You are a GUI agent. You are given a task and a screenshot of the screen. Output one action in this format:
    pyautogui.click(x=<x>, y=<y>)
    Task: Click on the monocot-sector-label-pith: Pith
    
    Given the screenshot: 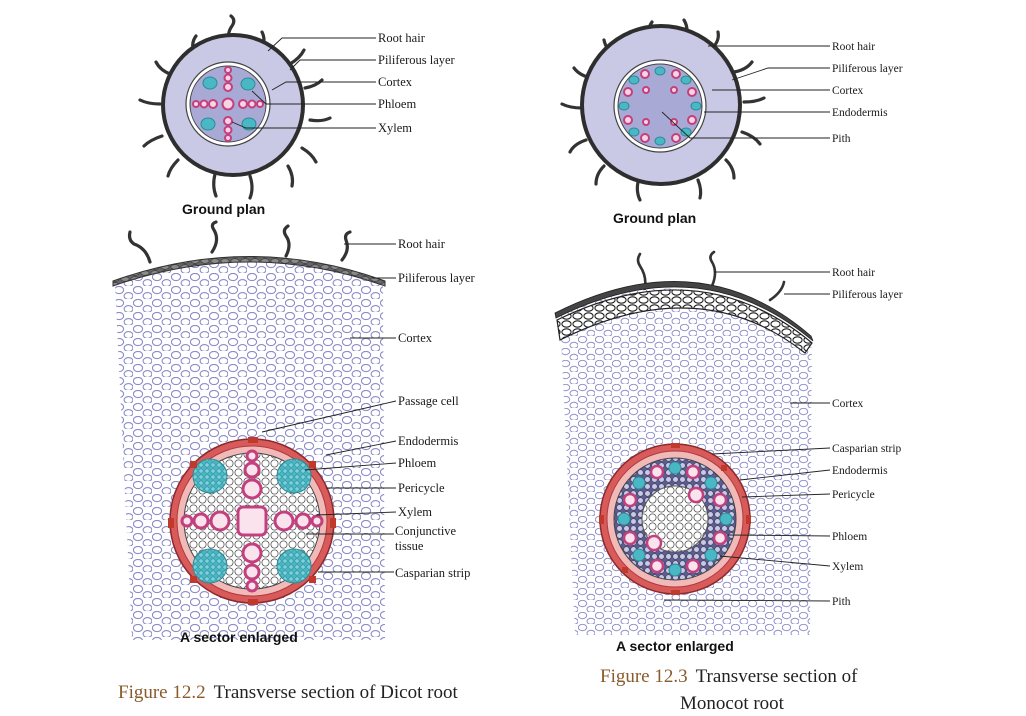 What is the action you would take?
    pyautogui.click(x=841, y=602)
    